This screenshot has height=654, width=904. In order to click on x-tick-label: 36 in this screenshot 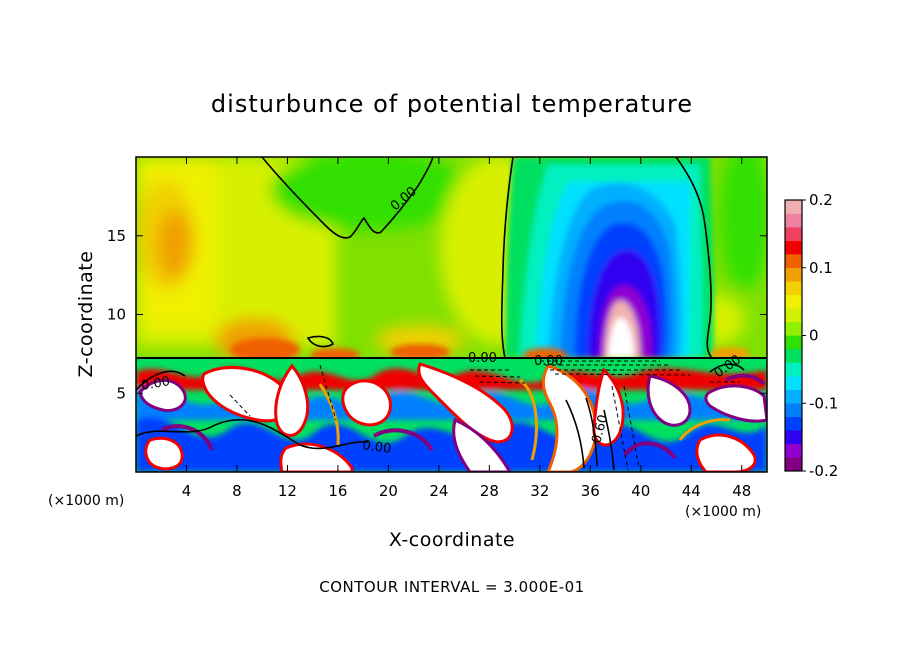, I will do `click(590, 491)`.